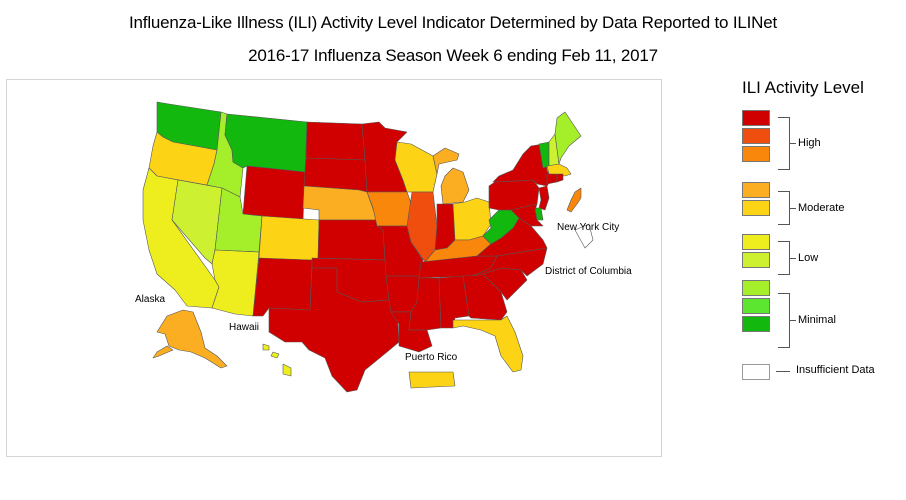  Describe the element at coordinates (235, 283) in the screenshot. I see `state-arizona` at that location.